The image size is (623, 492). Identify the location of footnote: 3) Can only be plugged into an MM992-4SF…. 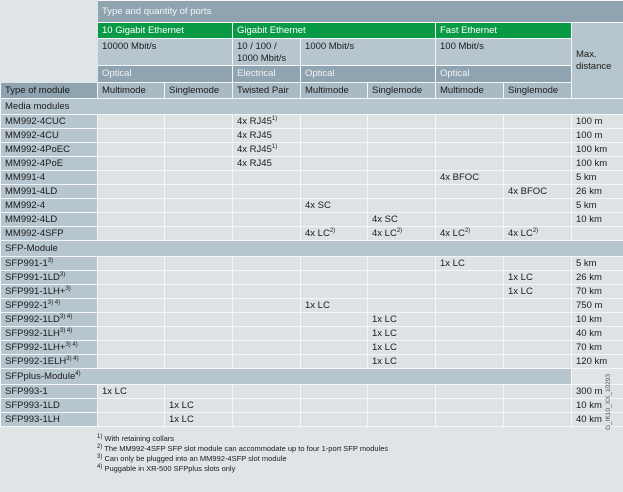
(242, 459).